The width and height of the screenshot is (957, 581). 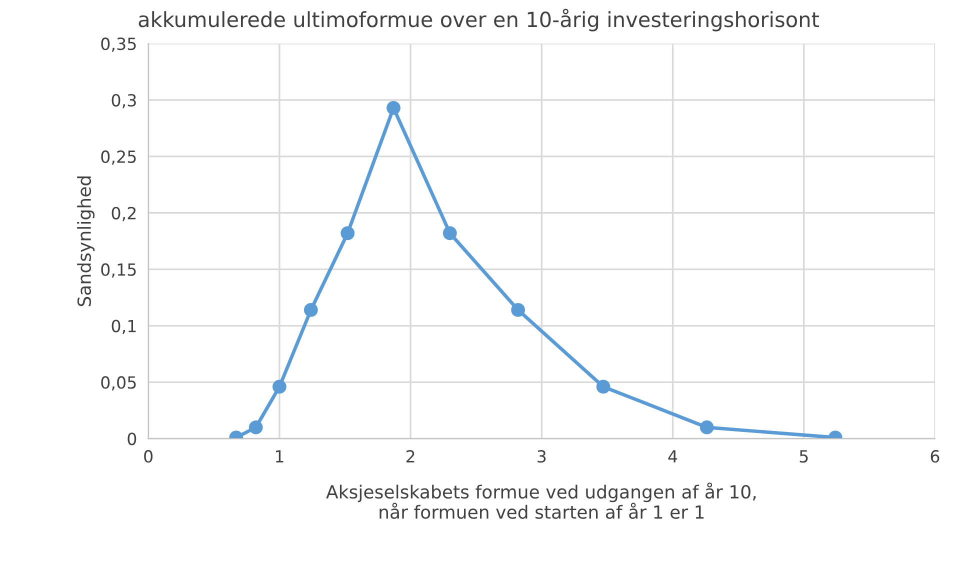 I want to click on x-axis-title: Aksjeselskabets formue ved udgangen af år 10, når formuen ved starten af år 1 er 1, so click(x=541, y=500).